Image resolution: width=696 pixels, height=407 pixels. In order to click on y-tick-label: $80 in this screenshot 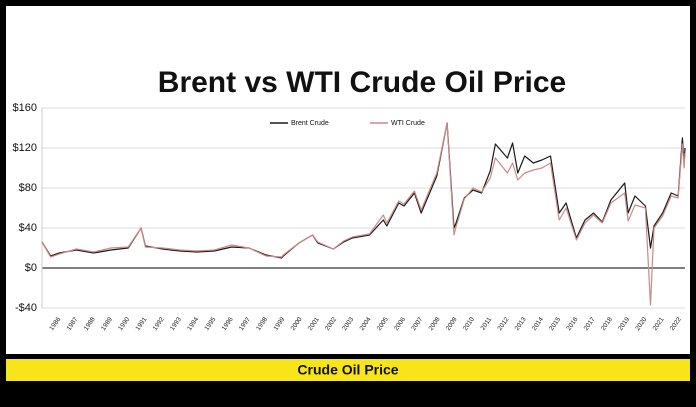, I will do `click(28, 188)`.